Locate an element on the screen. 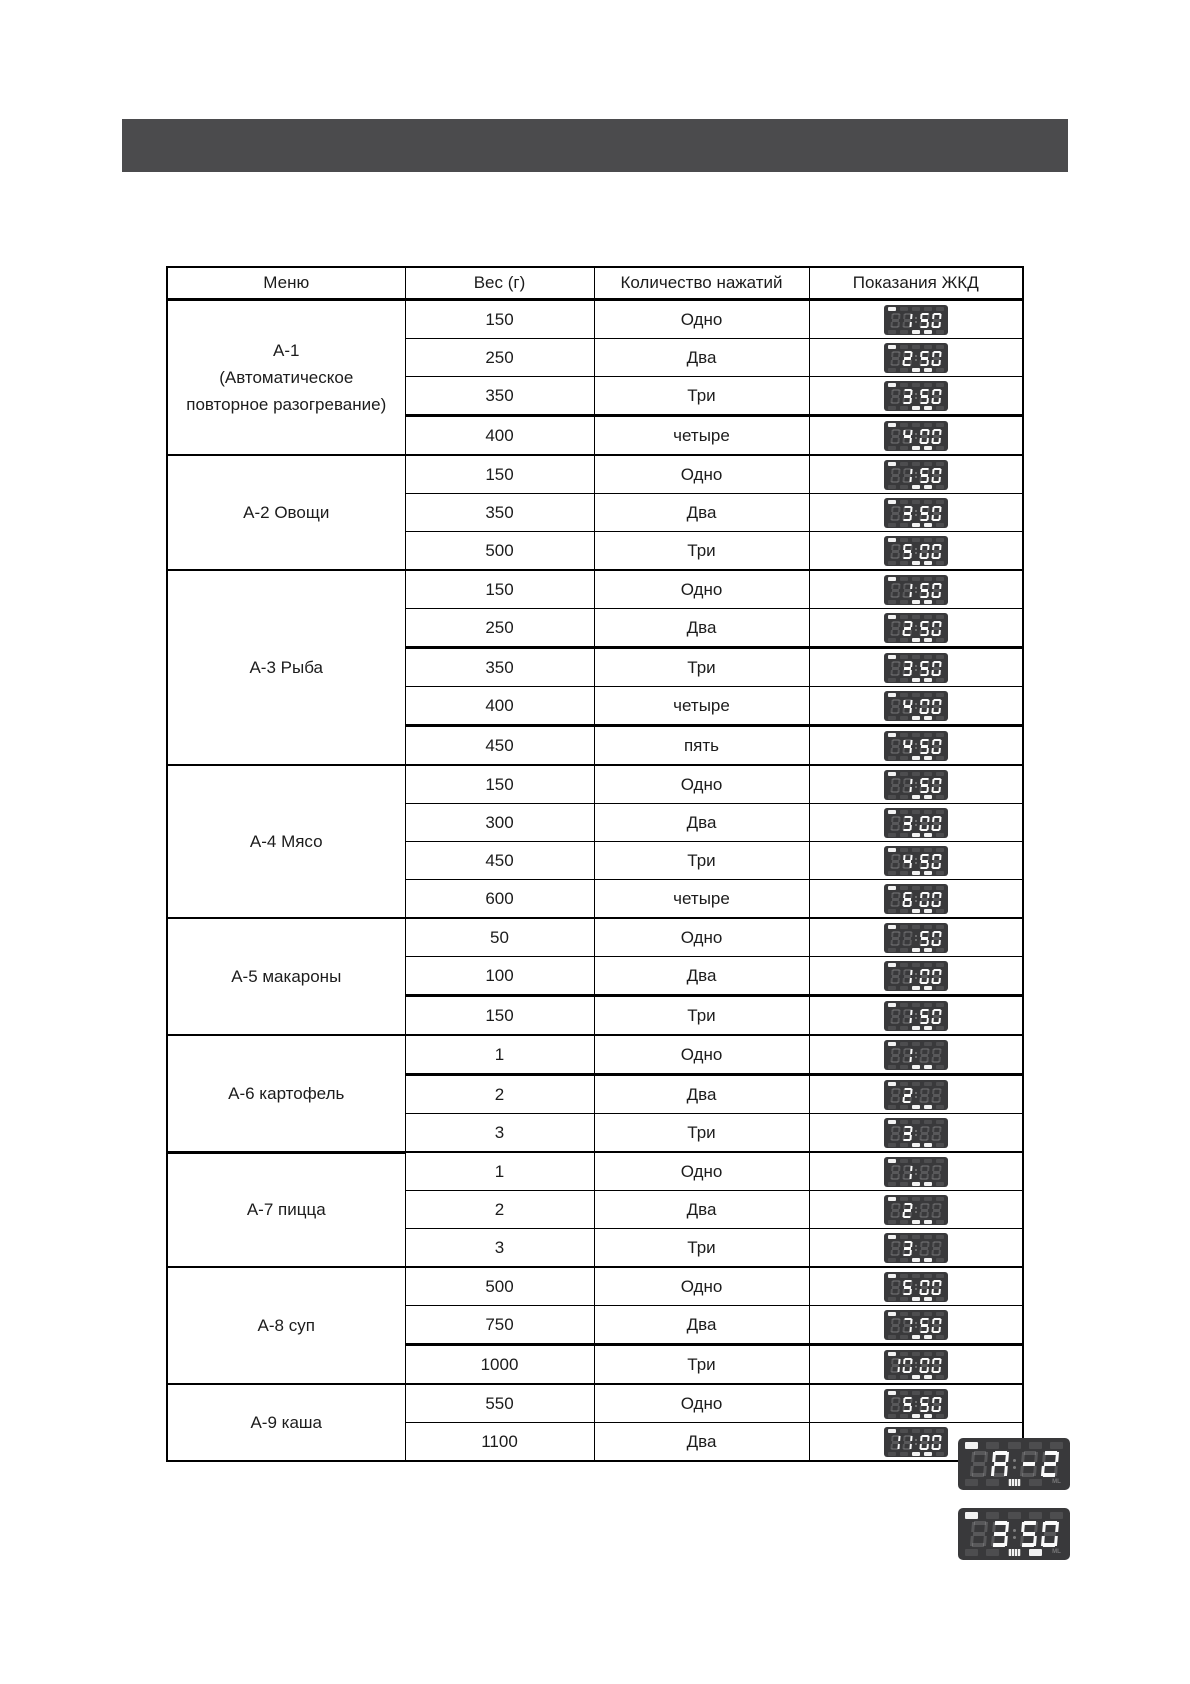  table-row: А-6 картофель 1 Одно is located at coordinates (595, 1094).